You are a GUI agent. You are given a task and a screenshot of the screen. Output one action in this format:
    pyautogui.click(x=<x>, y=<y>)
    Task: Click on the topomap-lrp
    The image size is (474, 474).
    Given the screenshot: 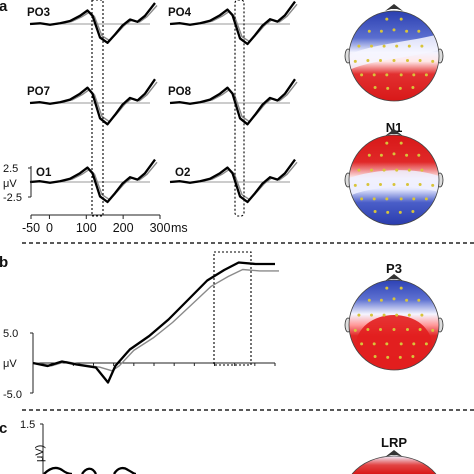 What is the action you would take?
    pyautogui.click(x=394, y=462)
    